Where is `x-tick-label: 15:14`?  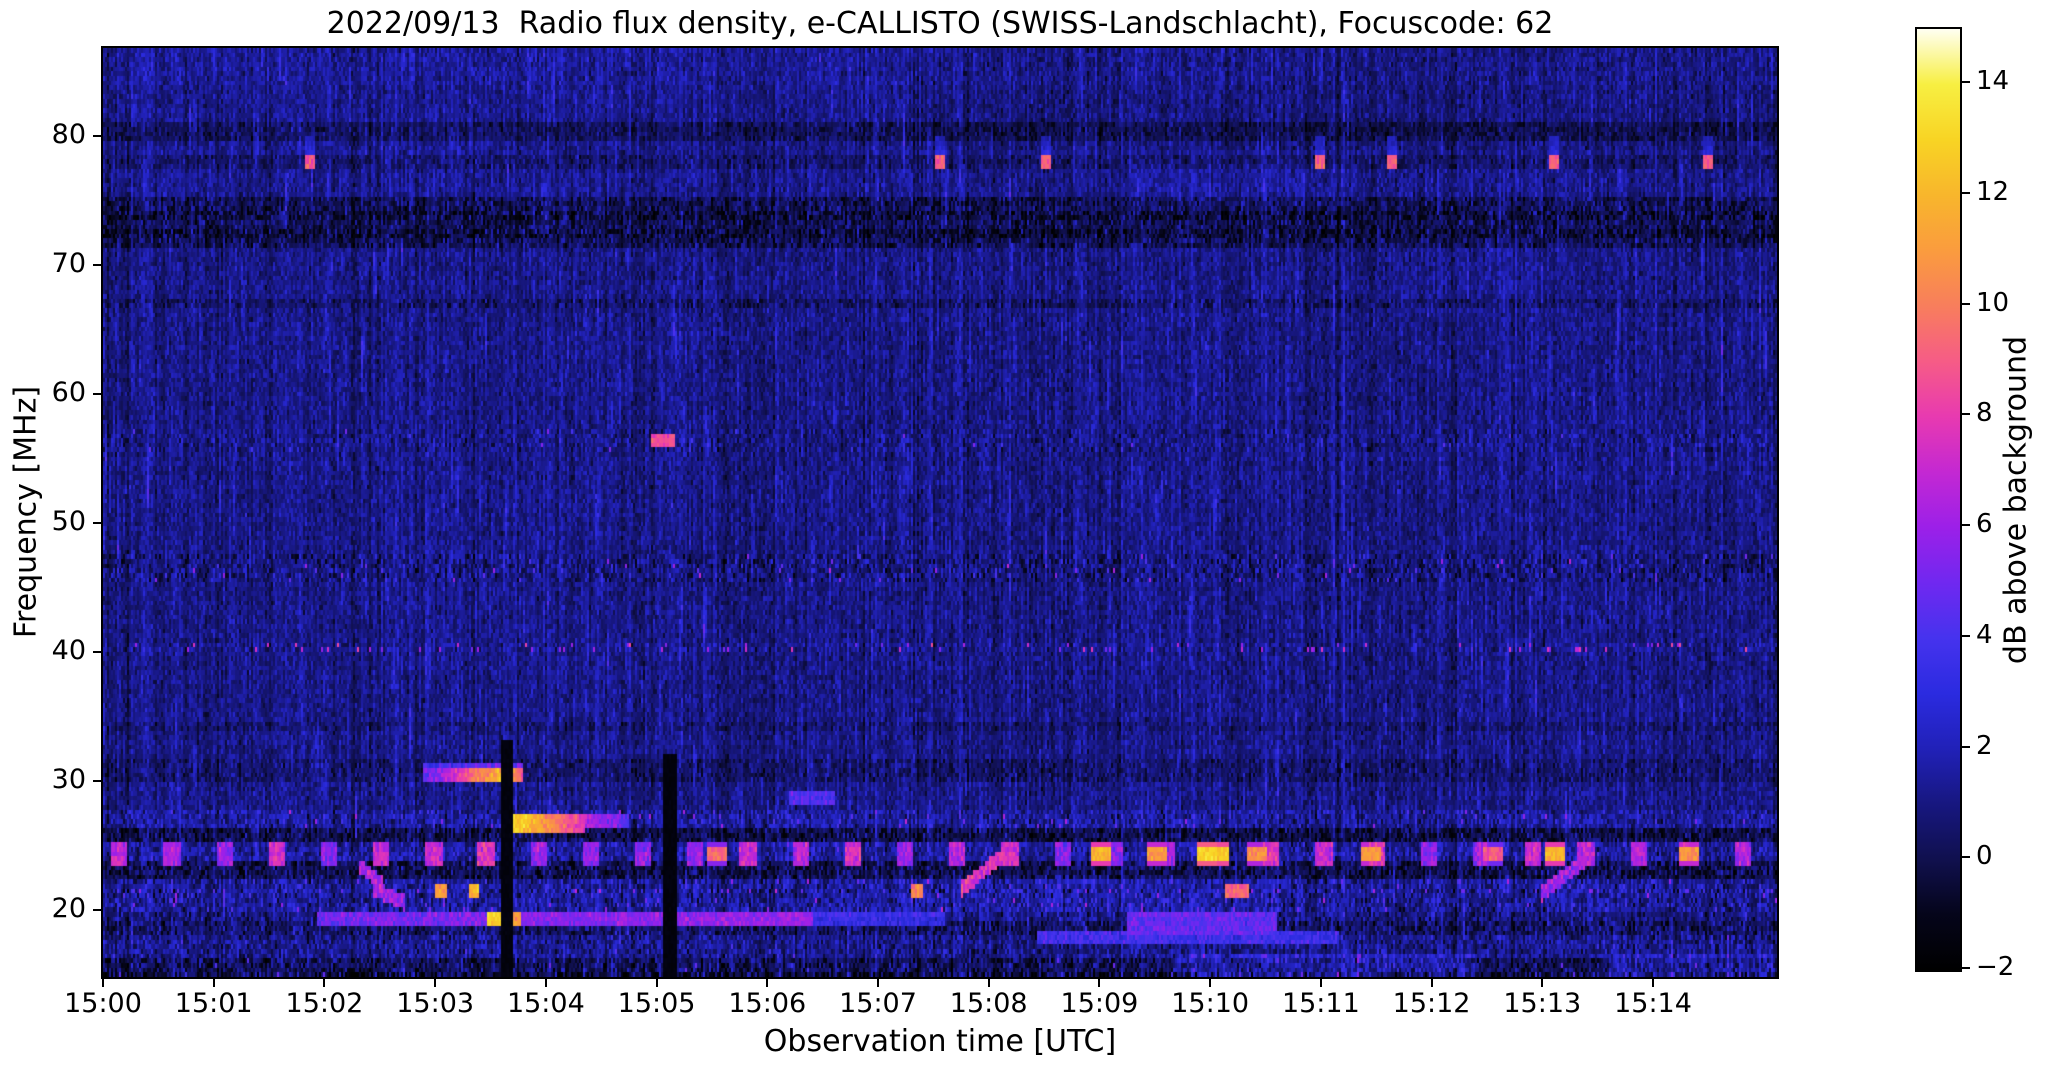 x-tick-label: 15:14 is located at coordinates (1653, 1003).